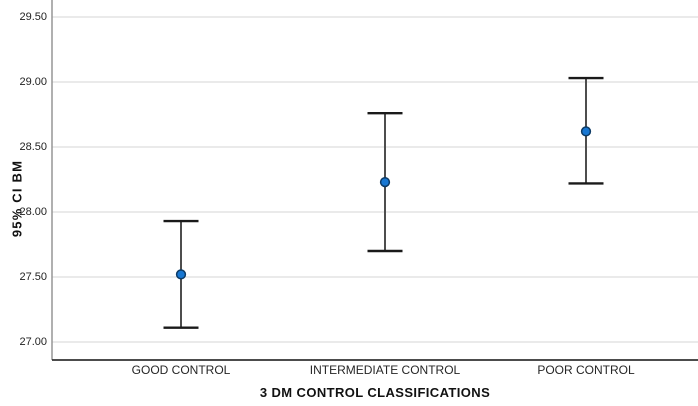  Describe the element at coordinates (586, 370) in the screenshot. I see `x-category-label: POOR CONTROL` at that location.